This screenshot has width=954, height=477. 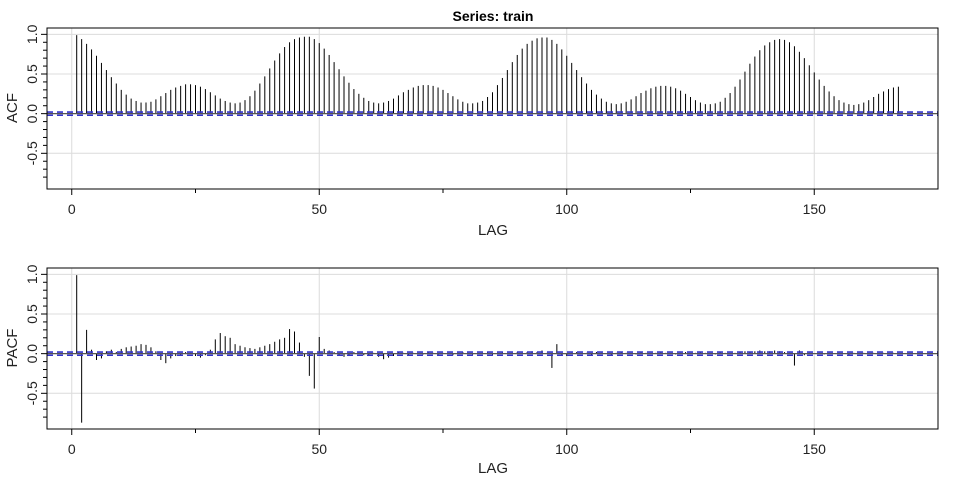 I want to click on pacf-x-tick-label: 0, so click(x=72, y=449).